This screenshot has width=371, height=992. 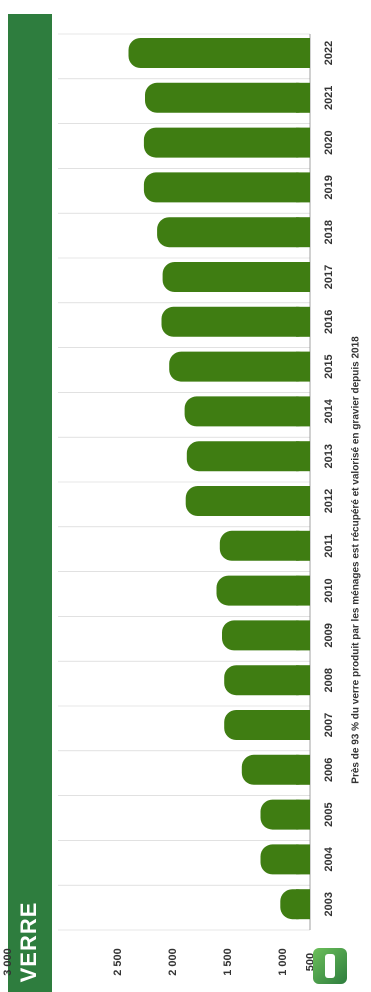 I want to click on bar-base-2008, so click(x=303, y=680).